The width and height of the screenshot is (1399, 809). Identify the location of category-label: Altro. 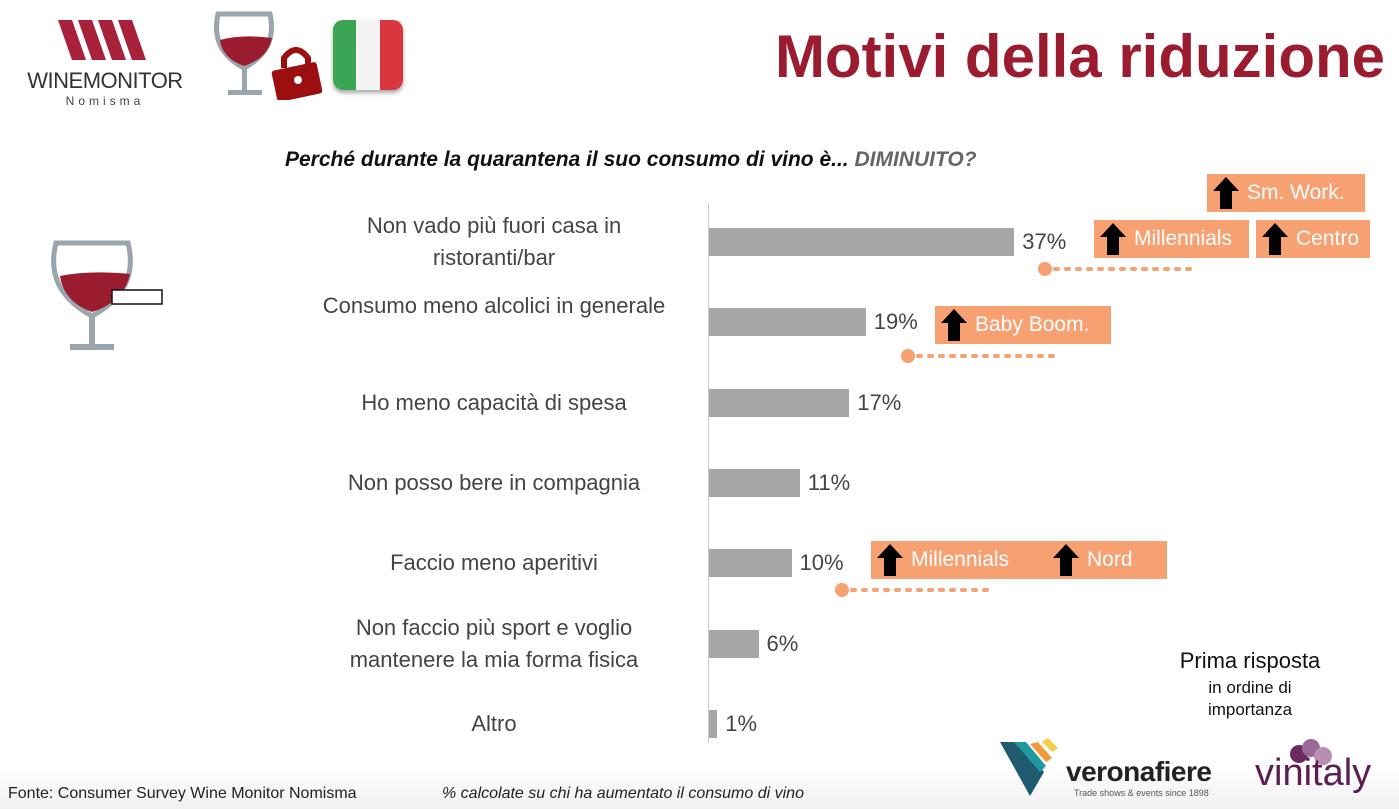
(494, 723).